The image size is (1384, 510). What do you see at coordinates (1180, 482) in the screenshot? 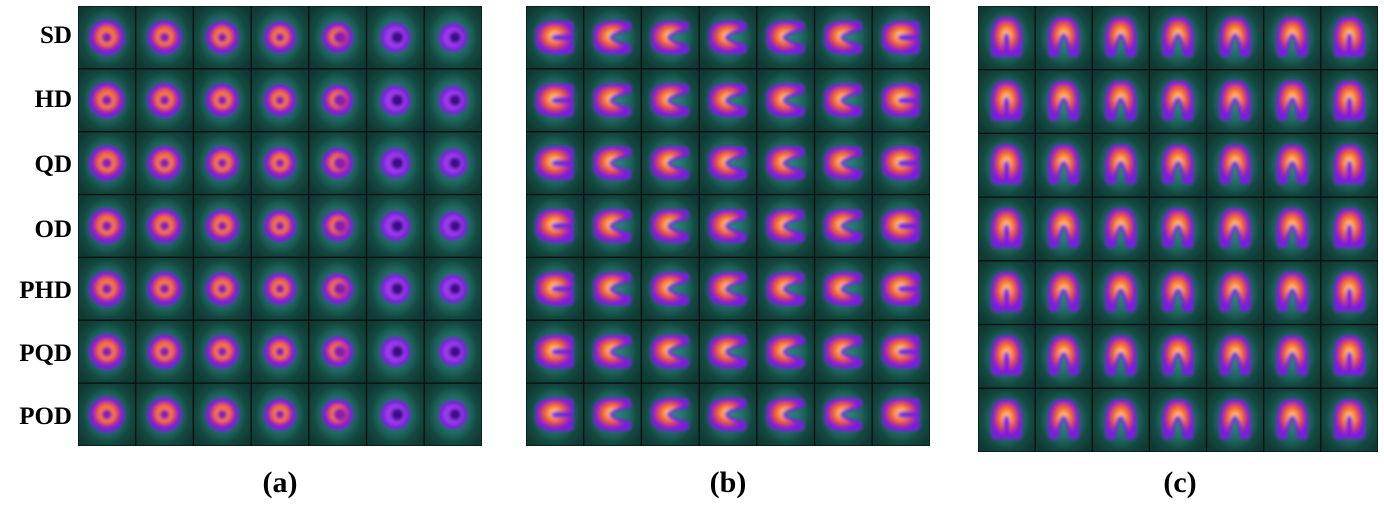
I see `caption-c: (c)` at bounding box center [1180, 482].